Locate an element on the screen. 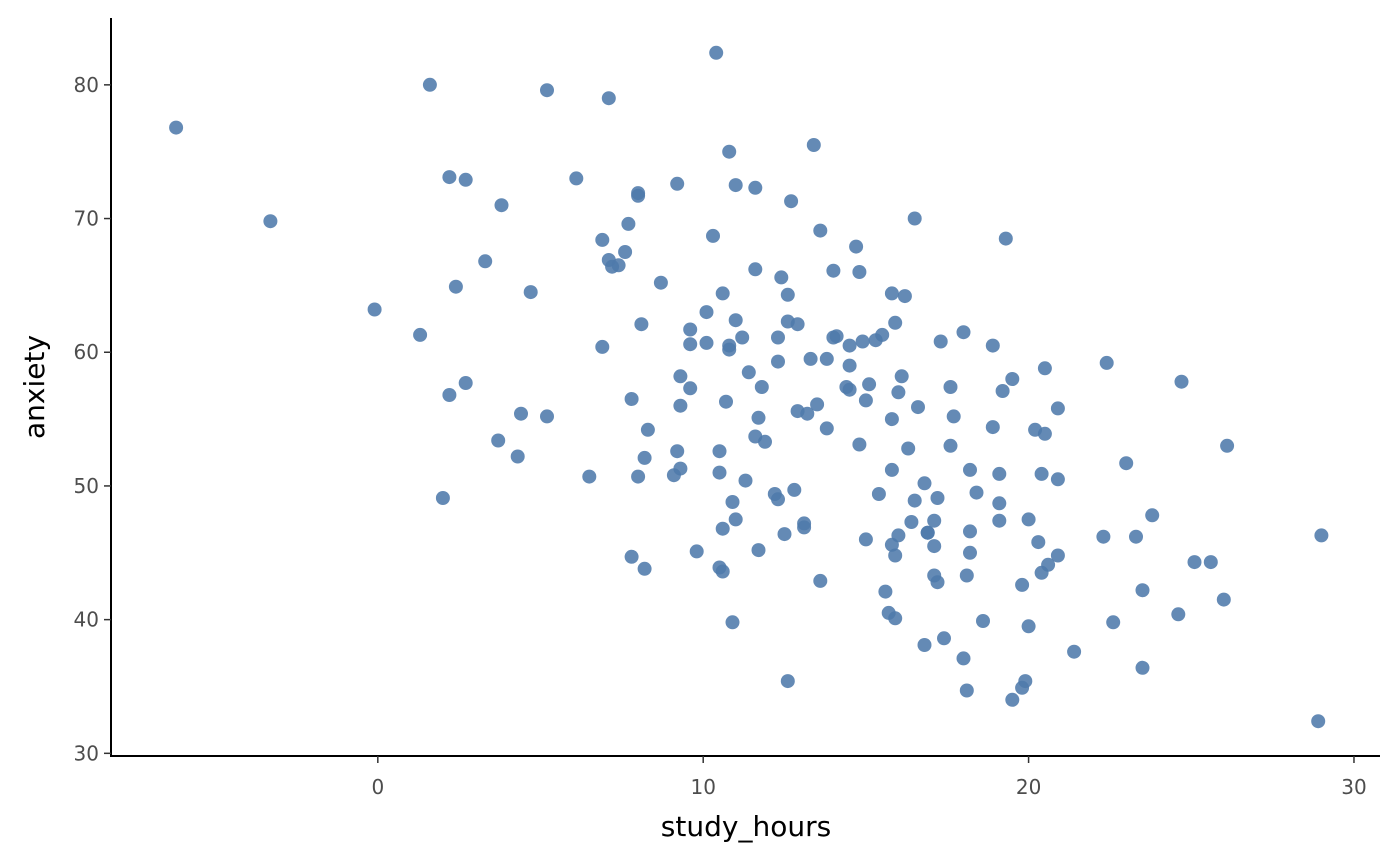 The height and width of the screenshot is (865, 1400). x-tick-label: 10 is located at coordinates (702, 787).